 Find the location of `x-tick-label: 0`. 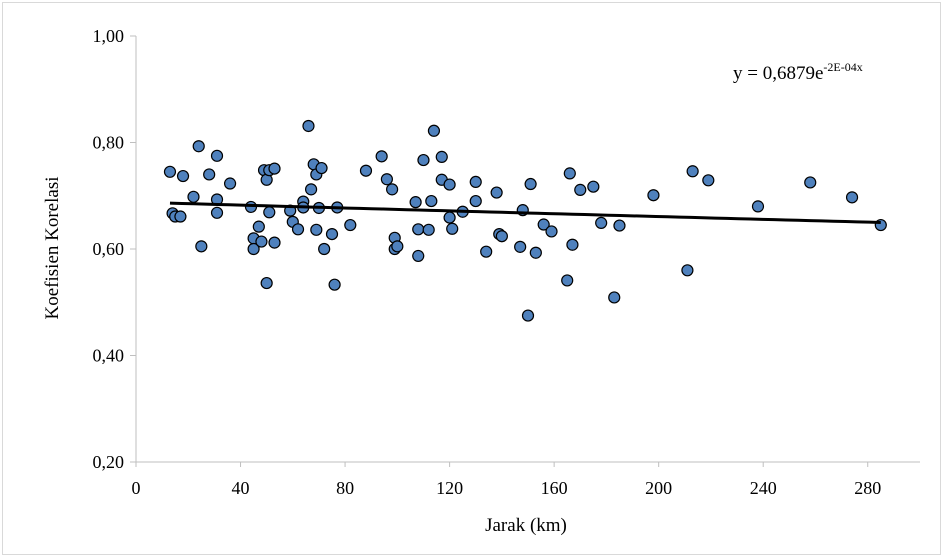

x-tick-label: 0 is located at coordinates (136, 488).